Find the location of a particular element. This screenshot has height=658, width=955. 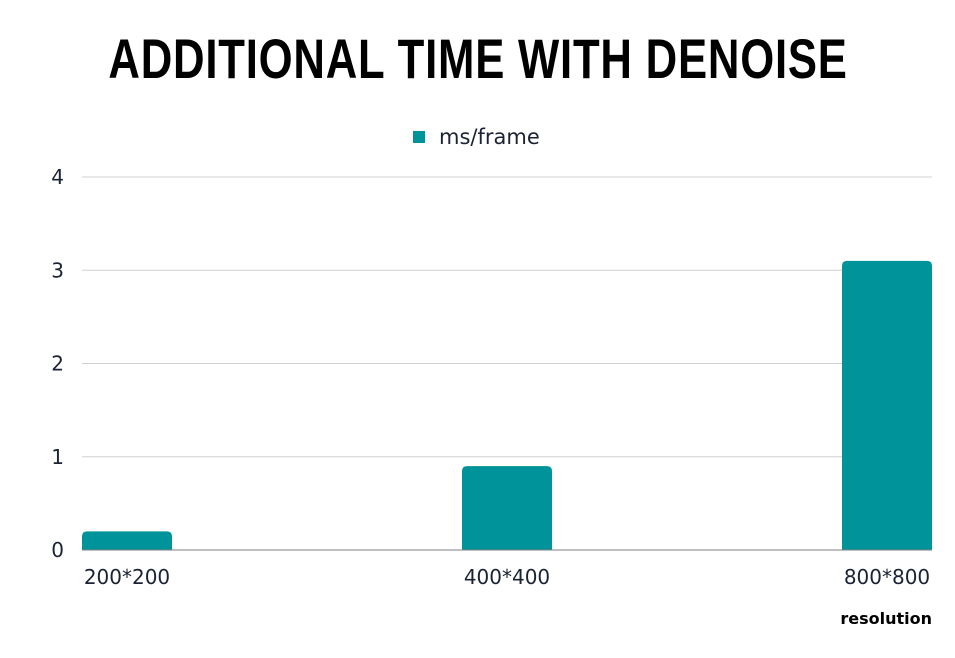

y-tick-label: 3 is located at coordinates (57, 270).